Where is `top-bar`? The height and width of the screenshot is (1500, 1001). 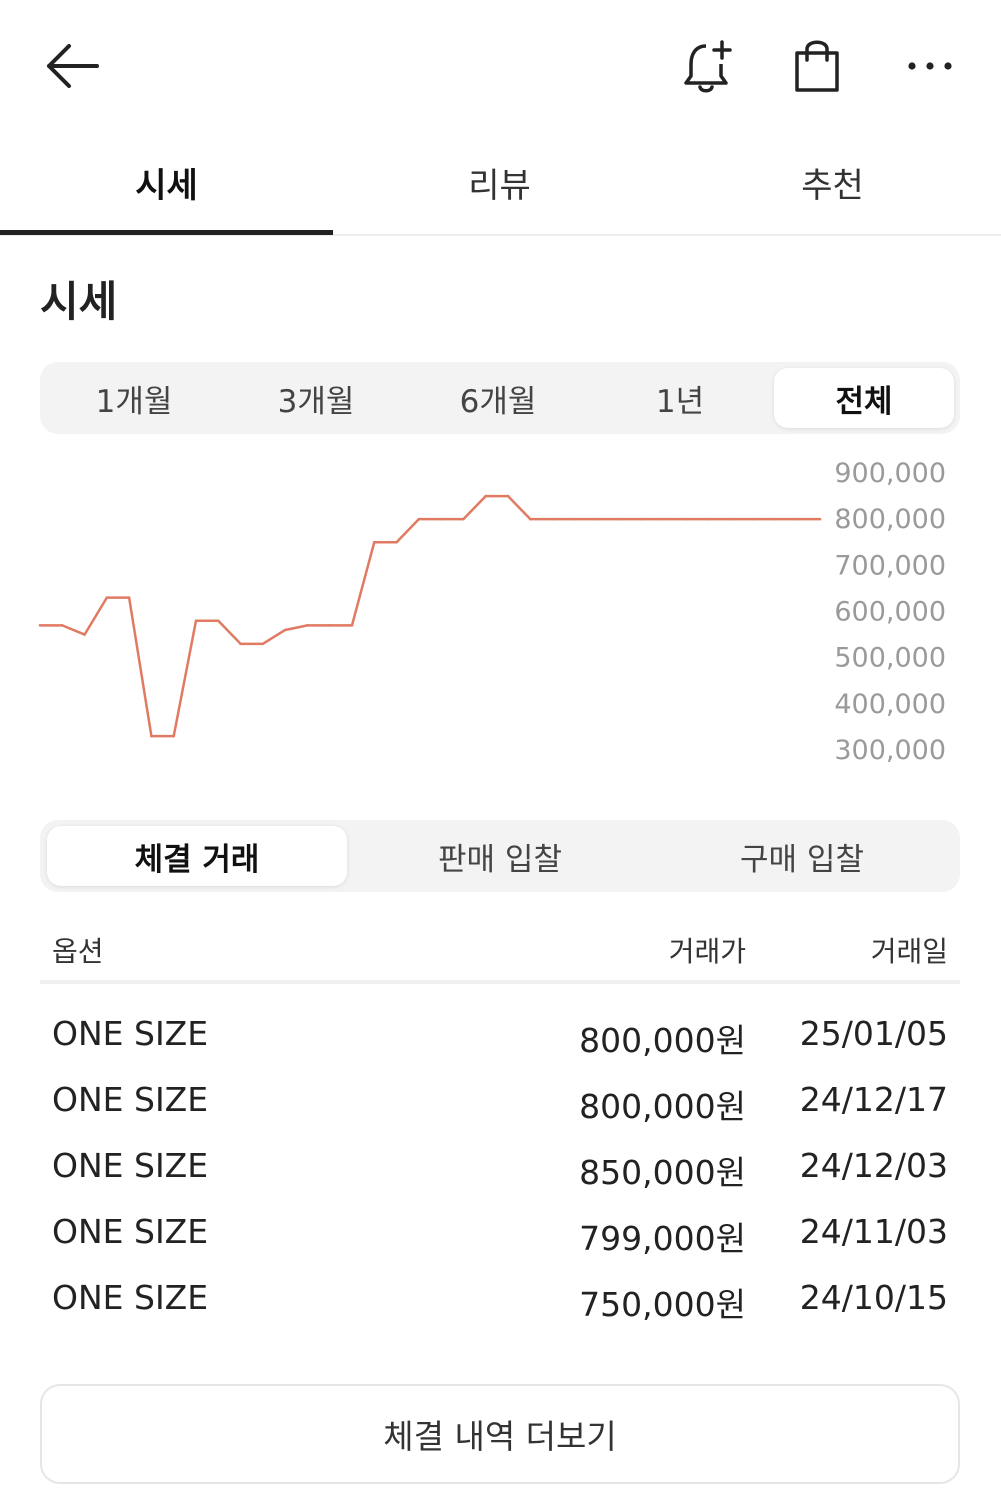 top-bar is located at coordinates (500, 65).